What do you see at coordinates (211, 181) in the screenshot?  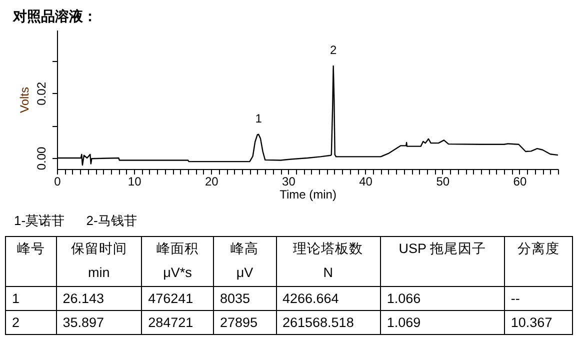 I see `x-tick-label: 20` at bounding box center [211, 181].